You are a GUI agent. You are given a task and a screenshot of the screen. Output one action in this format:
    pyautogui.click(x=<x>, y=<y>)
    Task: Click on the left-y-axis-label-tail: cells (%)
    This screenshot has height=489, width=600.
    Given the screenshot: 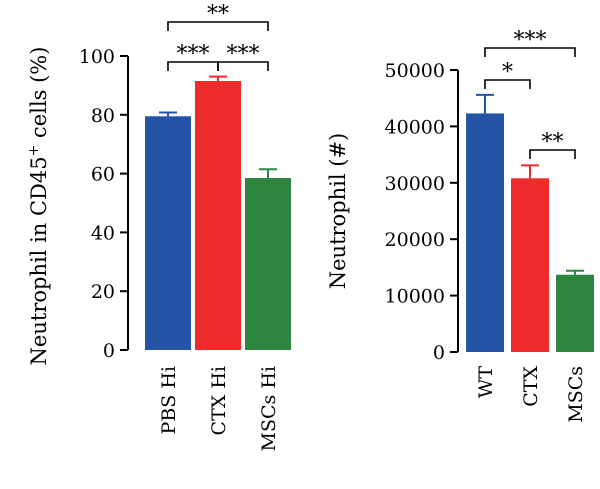 What is the action you would take?
    pyautogui.click(x=39, y=96)
    